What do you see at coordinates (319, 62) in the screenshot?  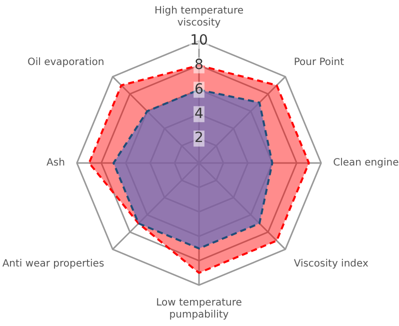 I see `spoke-label: Pour Point` at bounding box center [319, 62].